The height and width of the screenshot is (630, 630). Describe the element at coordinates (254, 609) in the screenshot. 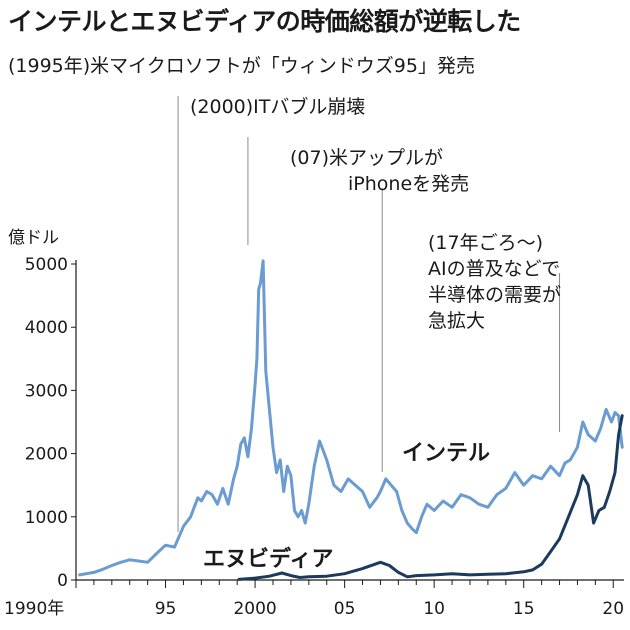

I see `x-tick-label: 2000` at that location.